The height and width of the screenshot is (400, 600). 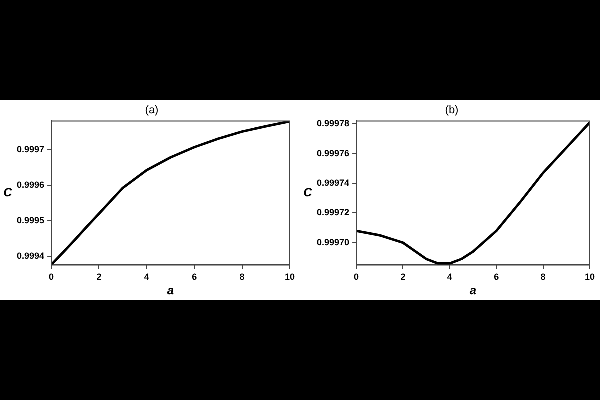 What do you see at coordinates (333, 213) in the screenshot?
I see `y-tick-label: 0.99972` at bounding box center [333, 213].